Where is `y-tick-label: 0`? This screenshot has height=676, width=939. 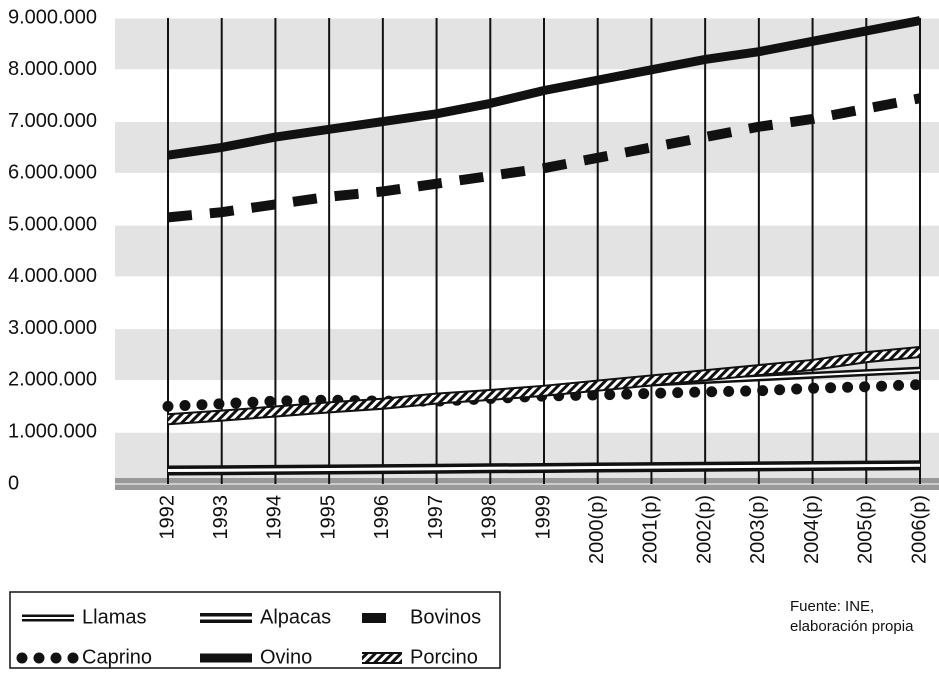 y-tick-label: 0 is located at coordinates (13, 483).